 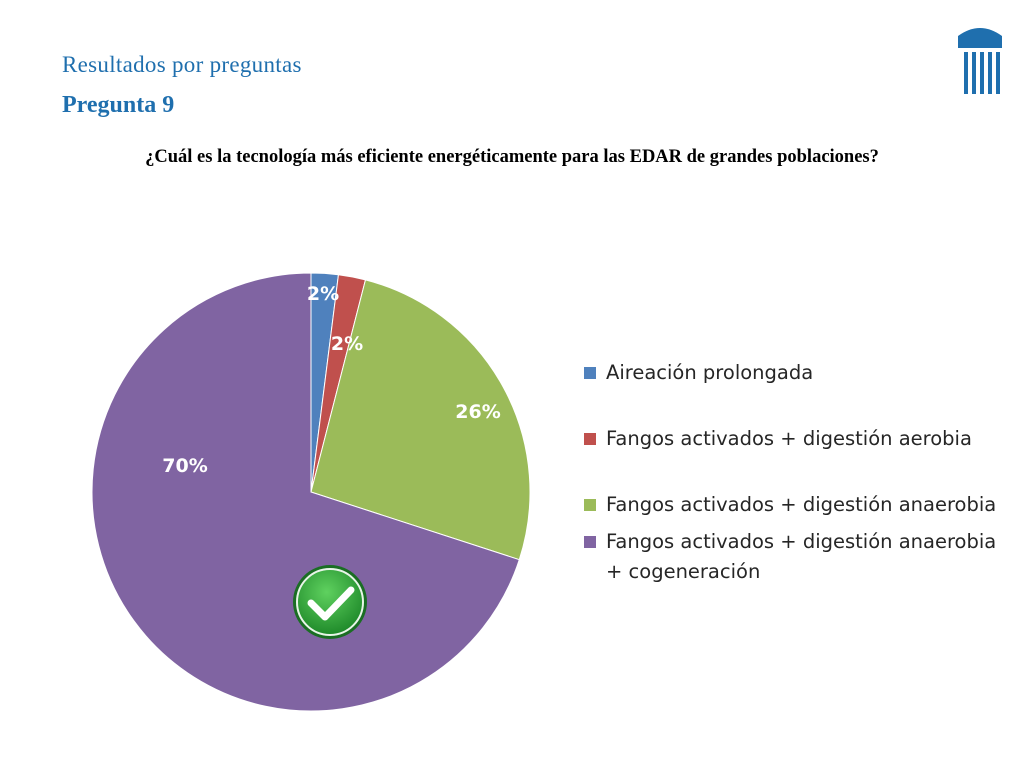 What do you see at coordinates (980, 61) in the screenshot?
I see `columns-logo-icon` at bounding box center [980, 61].